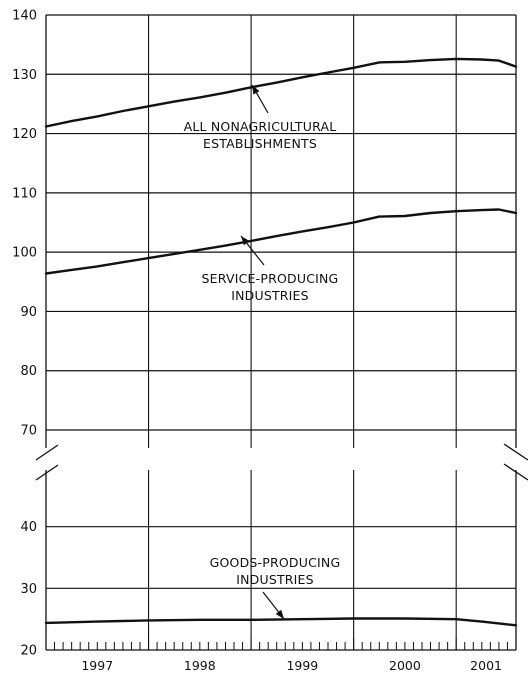 The image size is (528, 681). What do you see at coordinates (47, 472) in the screenshot?
I see `axis-break-mark-left-bottom` at bounding box center [47, 472].